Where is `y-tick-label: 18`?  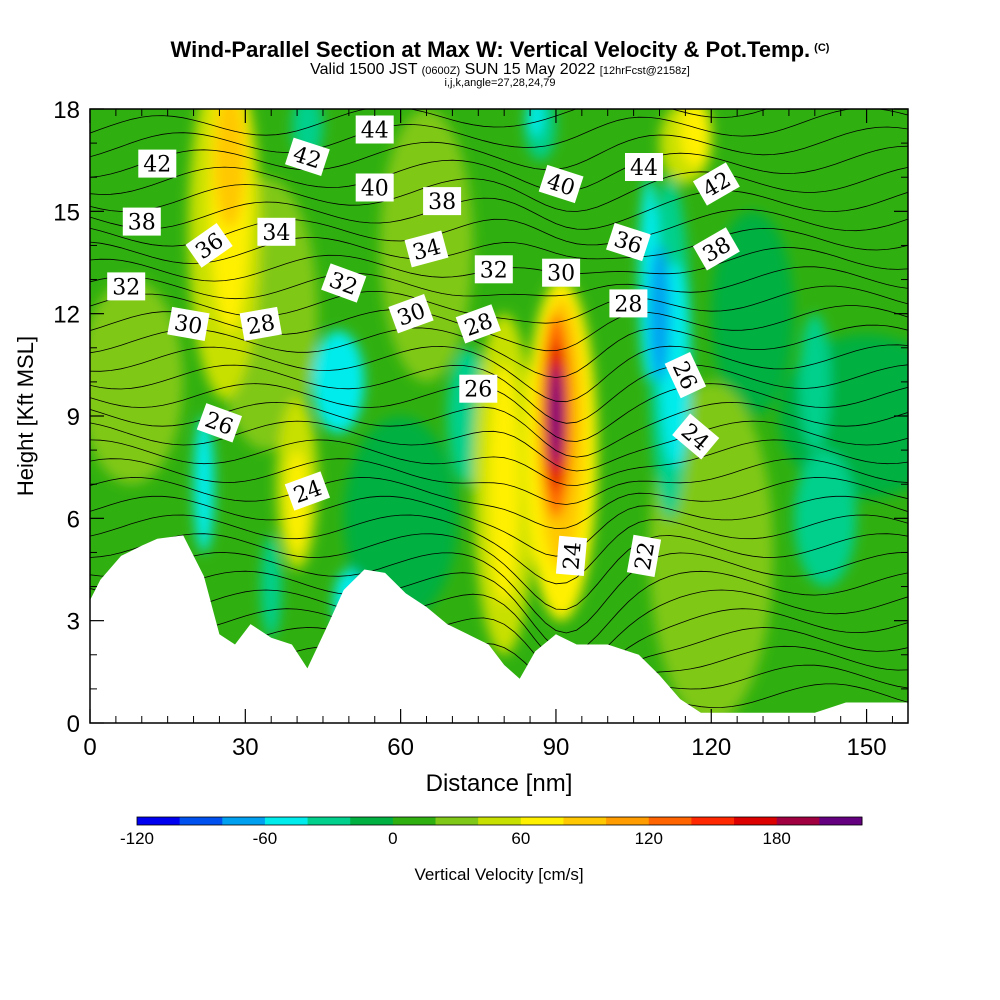
y-tick-label: 18 is located at coordinates (66, 110).